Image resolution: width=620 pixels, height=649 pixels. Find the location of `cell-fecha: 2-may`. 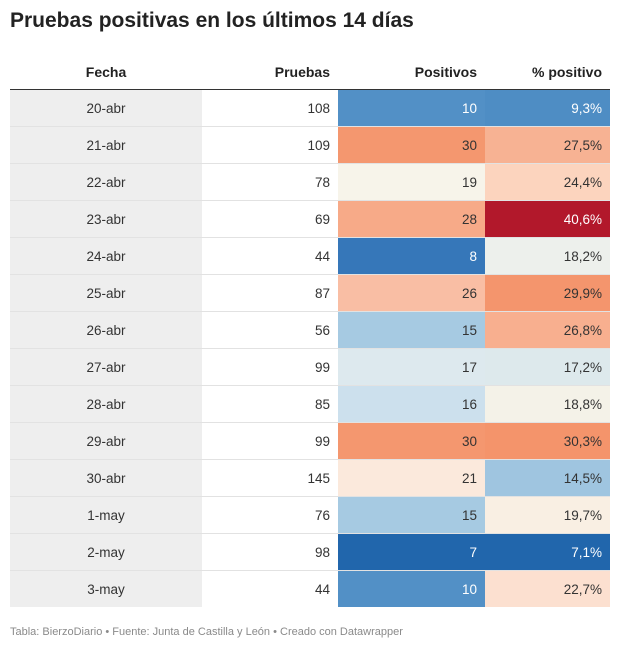

cell-fecha: 2-may is located at coordinates (106, 552).